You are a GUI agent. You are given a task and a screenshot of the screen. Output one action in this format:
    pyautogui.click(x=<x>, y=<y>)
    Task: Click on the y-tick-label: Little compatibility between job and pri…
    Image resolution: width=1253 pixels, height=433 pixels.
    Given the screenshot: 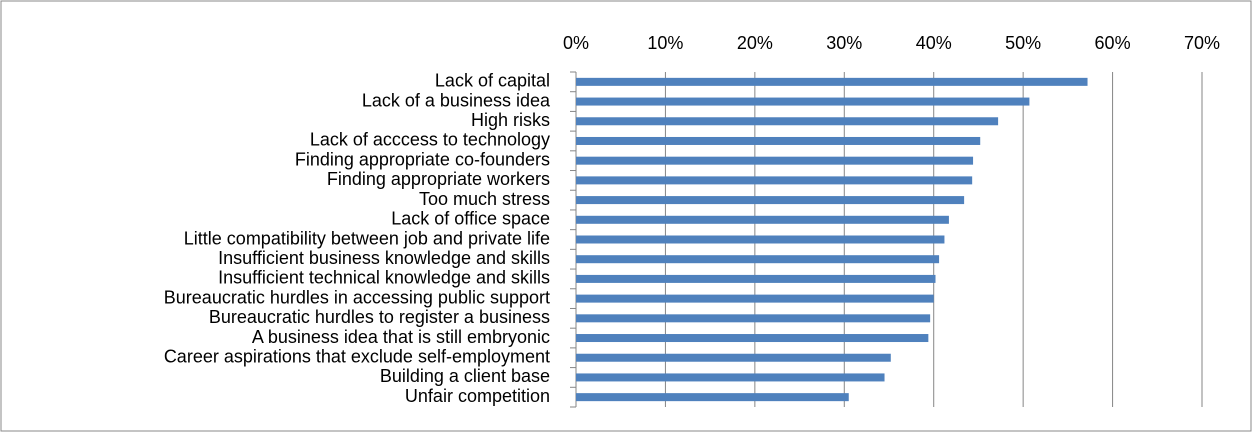 What is the action you would take?
    pyautogui.click(x=367, y=238)
    